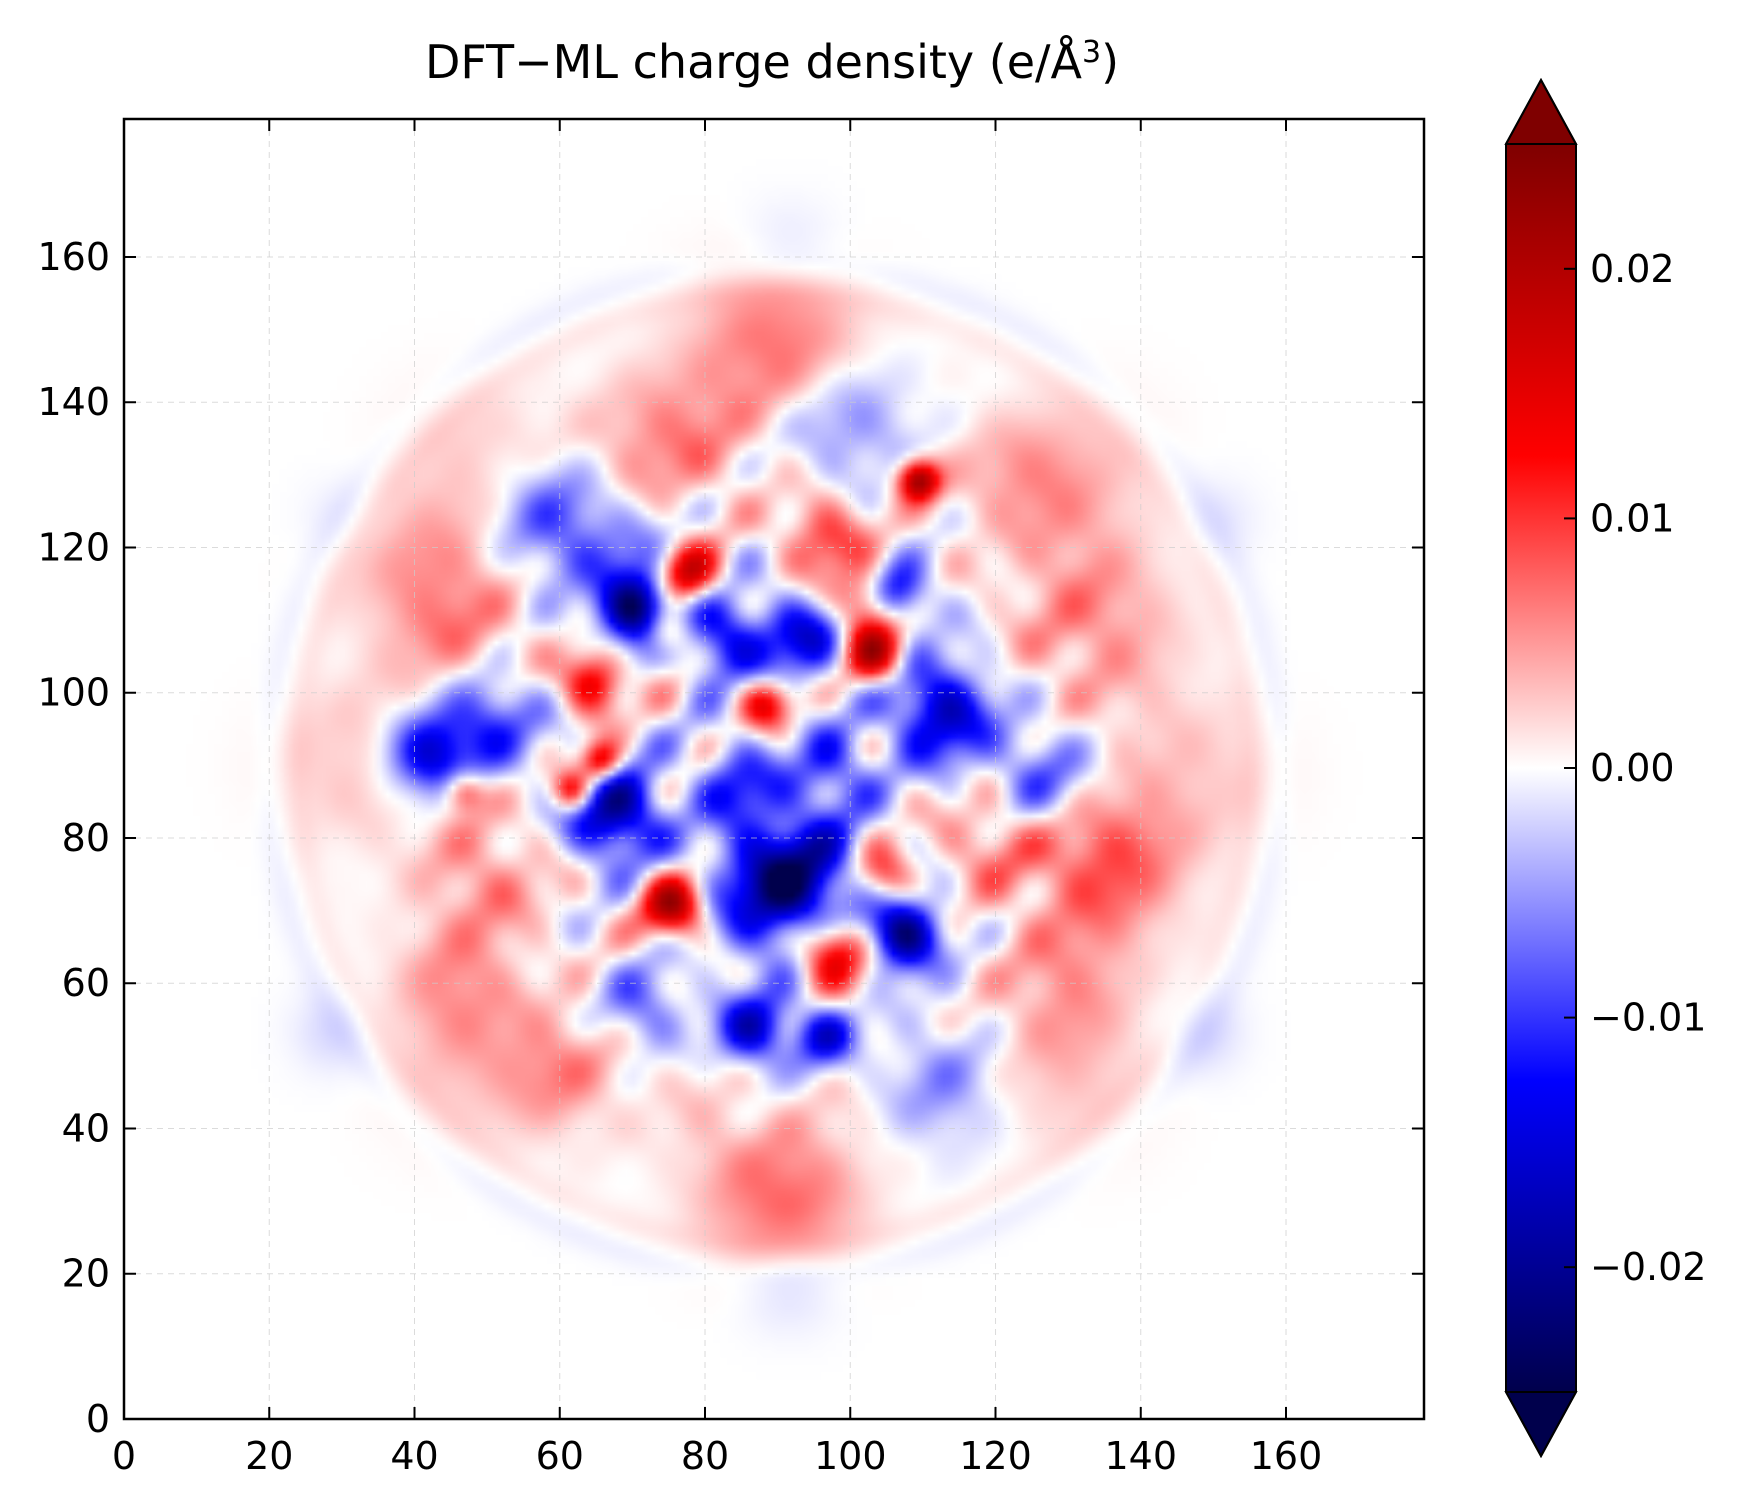 The height and width of the screenshot is (1496, 1737). I want to click on colorbar-tick-label: 0.02, so click(1632, 269).